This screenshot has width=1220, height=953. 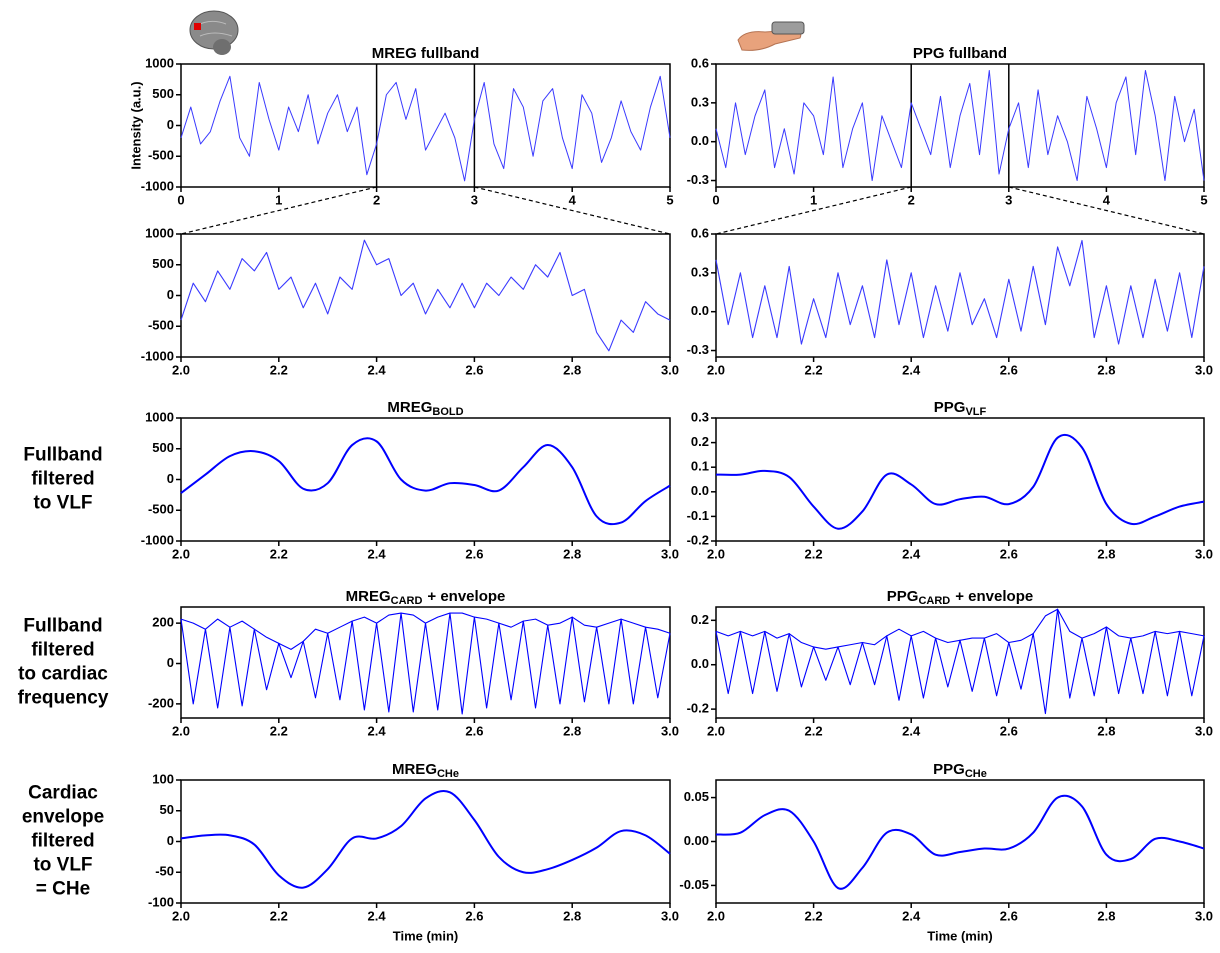 I want to click on brain-icon, so click(x=214, y=32).